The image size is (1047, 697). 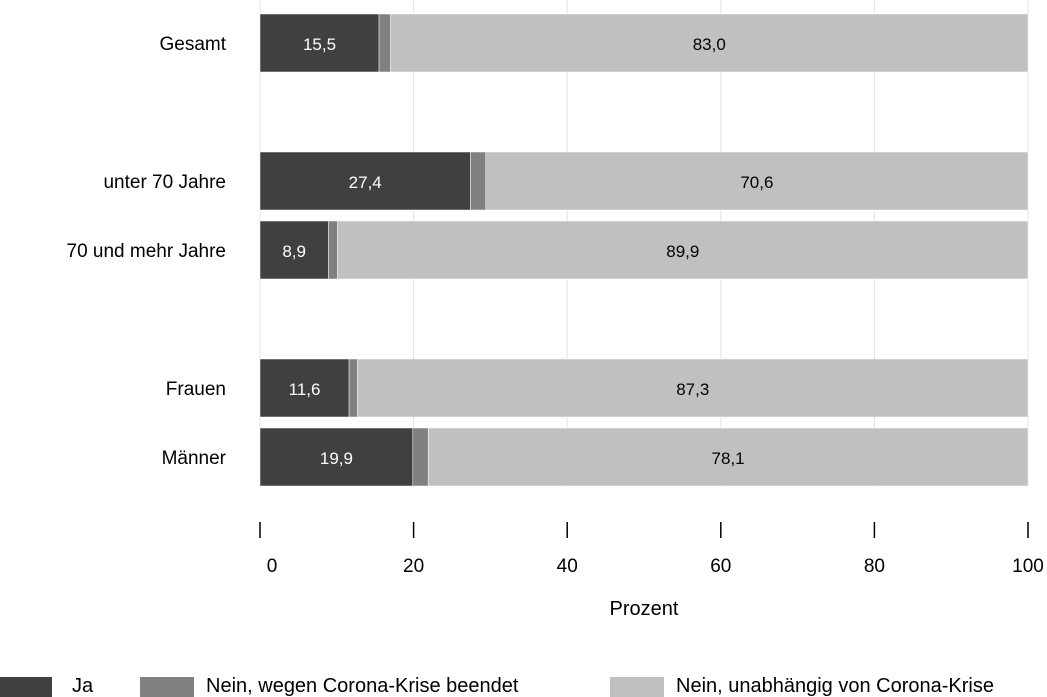 What do you see at coordinates (362, 686) in the screenshot?
I see `legend-label: Nein, wegen Corona-Krise beendet` at bounding box center [362, 686].